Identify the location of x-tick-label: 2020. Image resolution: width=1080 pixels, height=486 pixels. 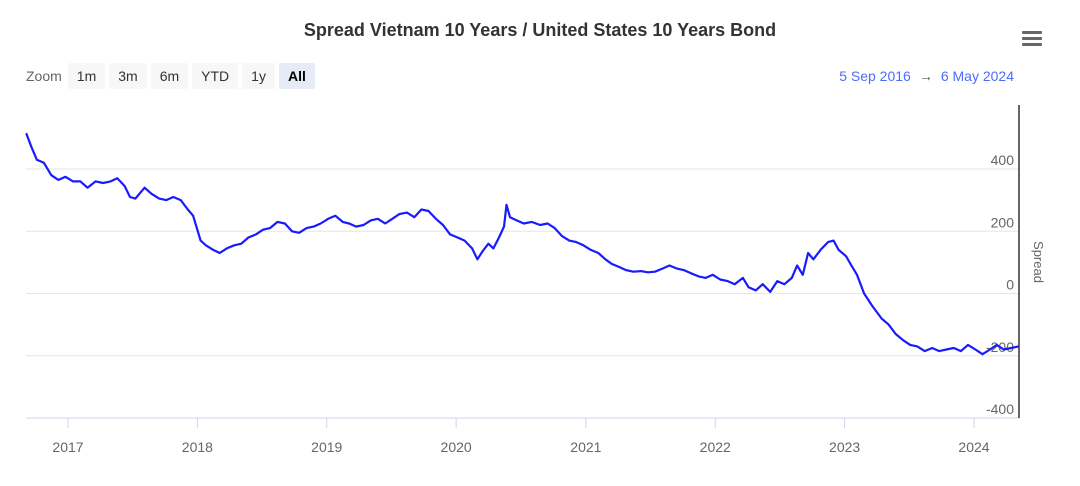
(456, 447).